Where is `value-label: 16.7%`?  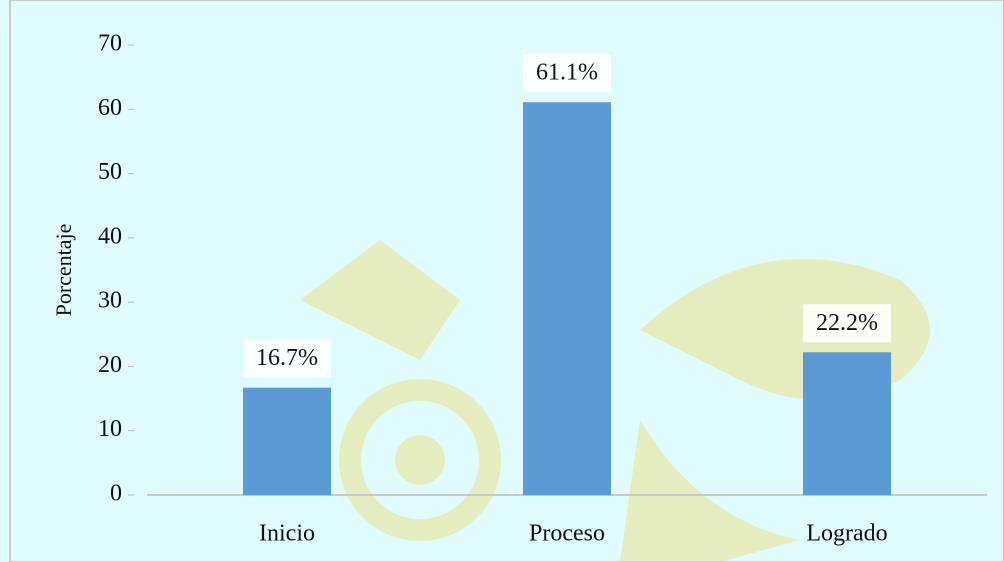
value-label: 16.7% is located at coordinates (287, 358).